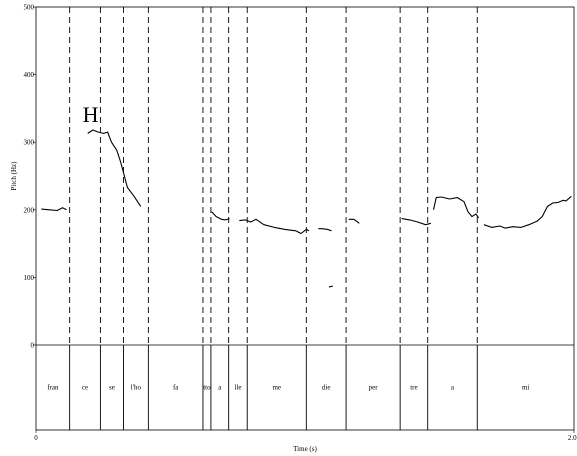  What do you see at coordinates (33, 346) in the screenshot?
I see `y-tick-label: 0` at bounding box center [33, 346].